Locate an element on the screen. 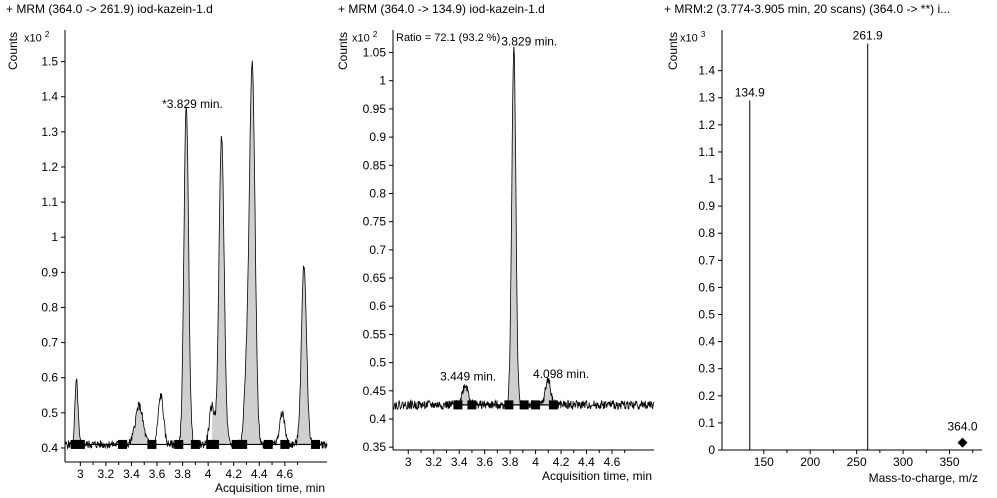  spectrum-peak-label: 261.9 is located at coordinates (868, 36).